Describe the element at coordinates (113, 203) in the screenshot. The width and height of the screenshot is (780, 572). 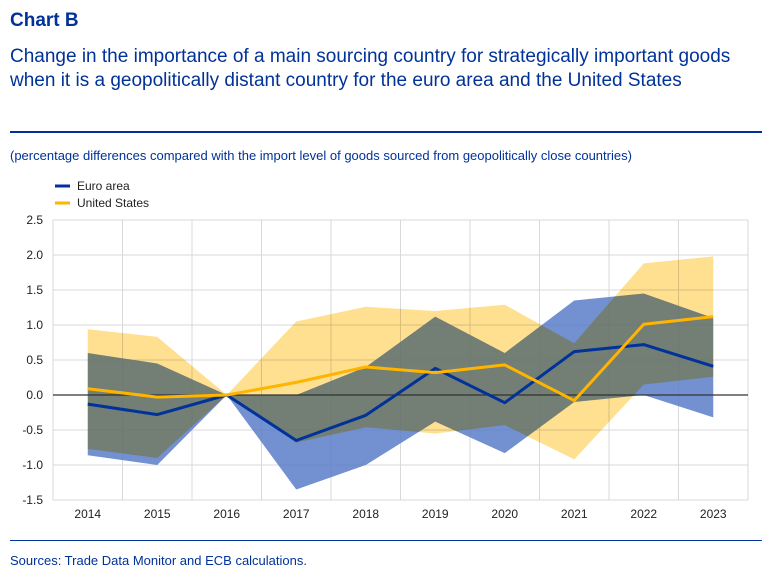
I see `legend-label: United States` at that location.